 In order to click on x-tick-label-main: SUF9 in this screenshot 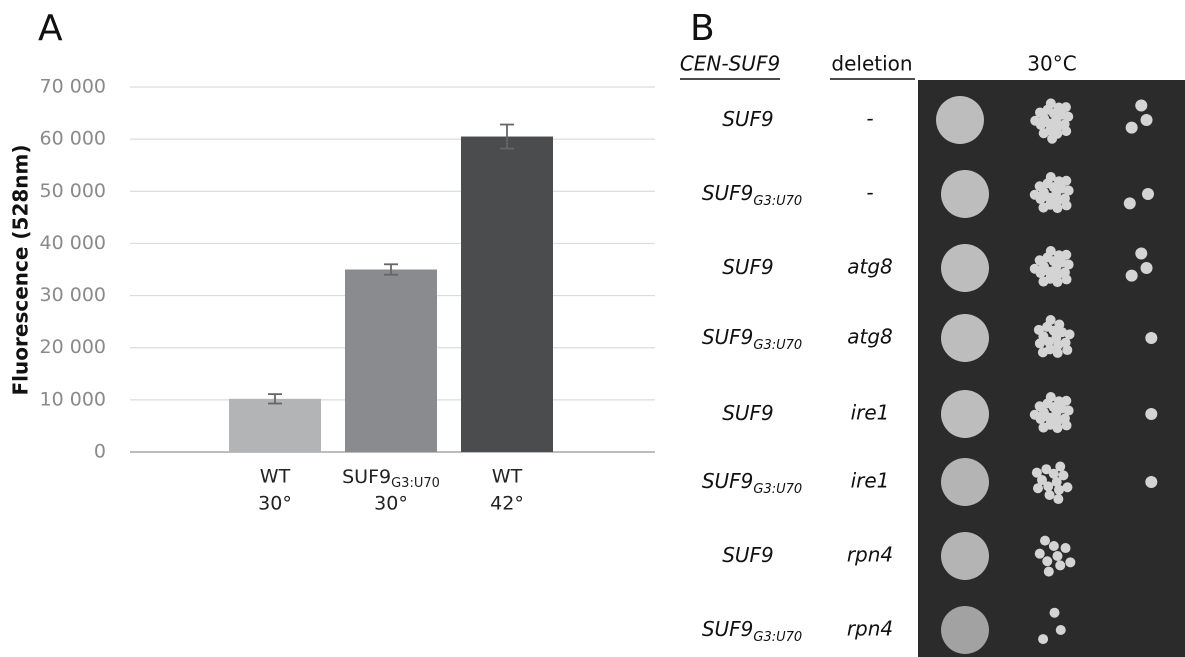, I will do `click(366, 477)`.